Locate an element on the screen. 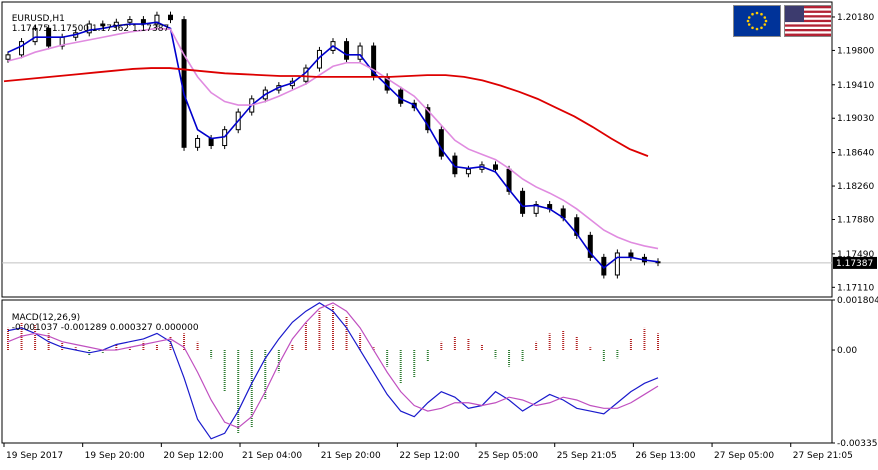 The width and height of the screenshot is (878, 470). x-tick-label: 20 Sep 12:00 is located at coordinates (193, 456).